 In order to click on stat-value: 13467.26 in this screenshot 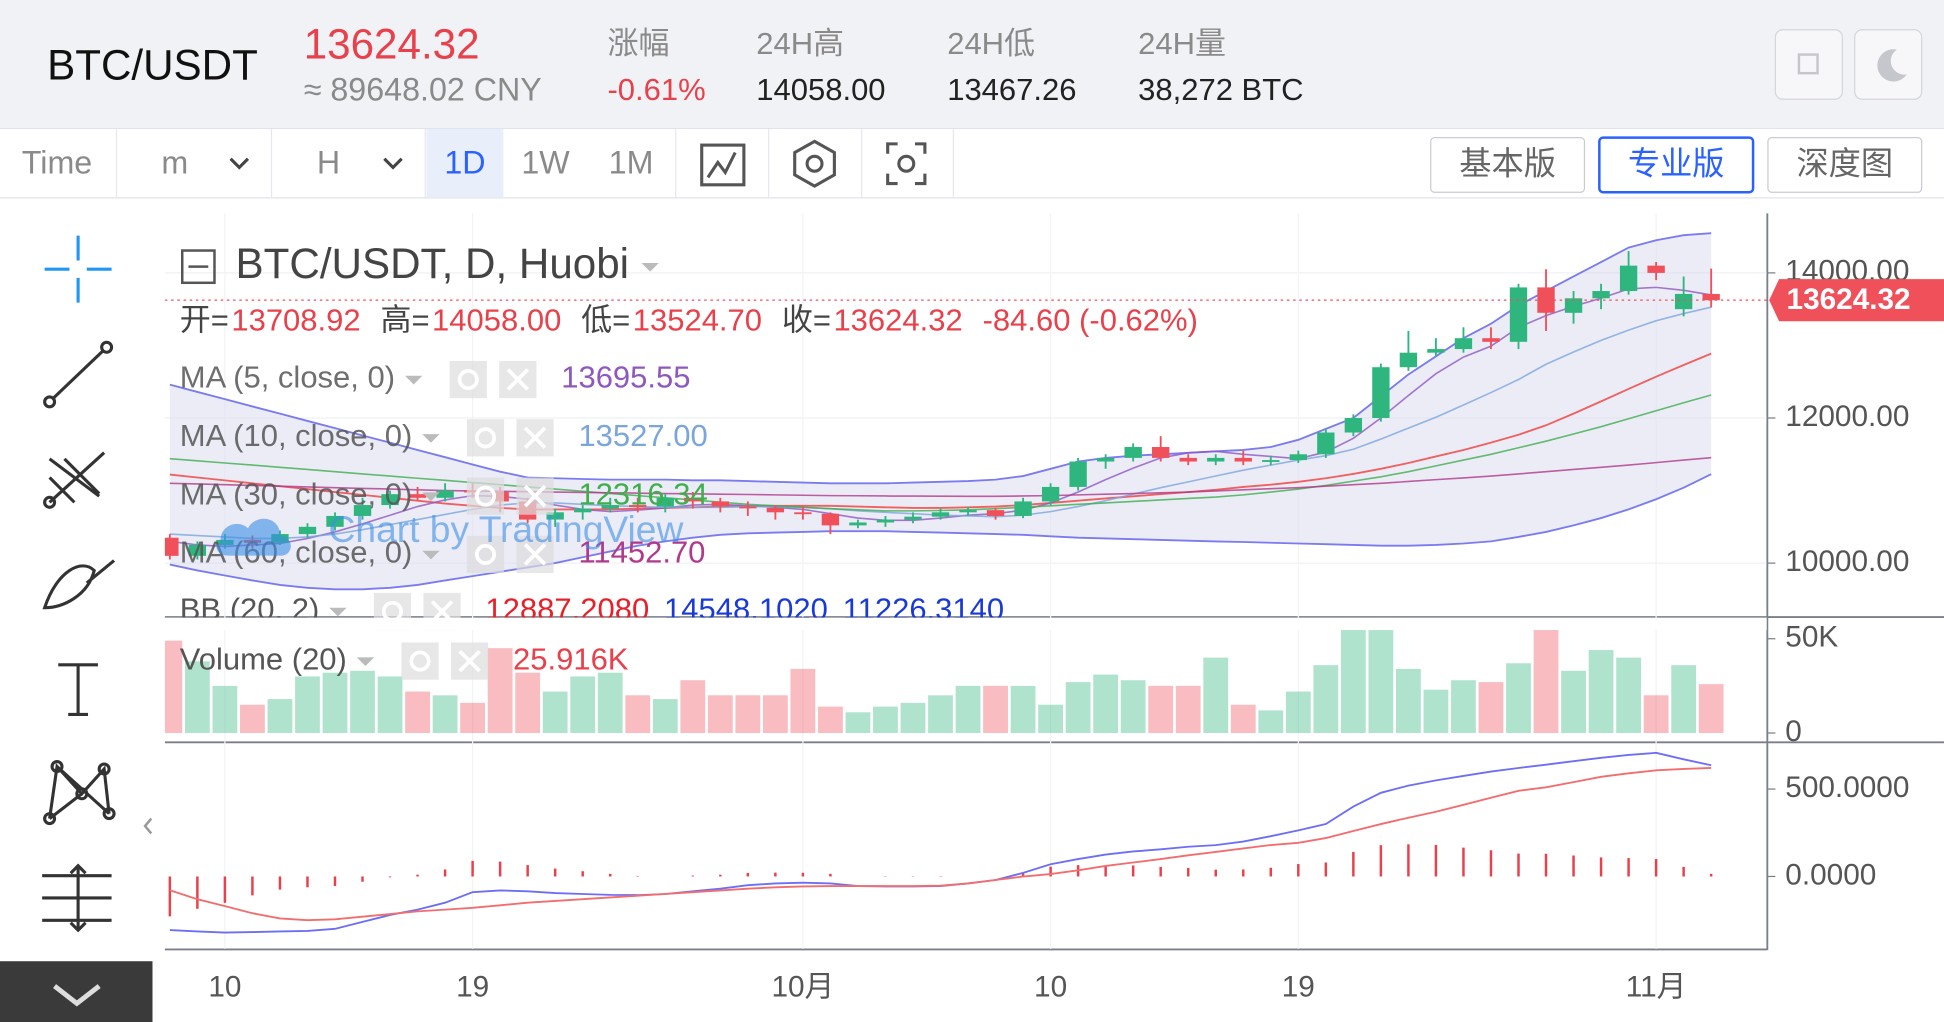, I will do `click(1011, 89)`.